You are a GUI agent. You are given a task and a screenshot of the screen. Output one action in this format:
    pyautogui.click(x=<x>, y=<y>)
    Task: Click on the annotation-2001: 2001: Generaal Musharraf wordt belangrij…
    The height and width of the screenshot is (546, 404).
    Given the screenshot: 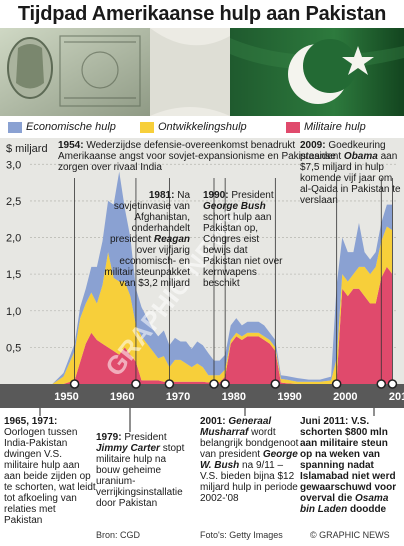 What is the action you would take?
    pyautogui.click(x=249, y=460)
    